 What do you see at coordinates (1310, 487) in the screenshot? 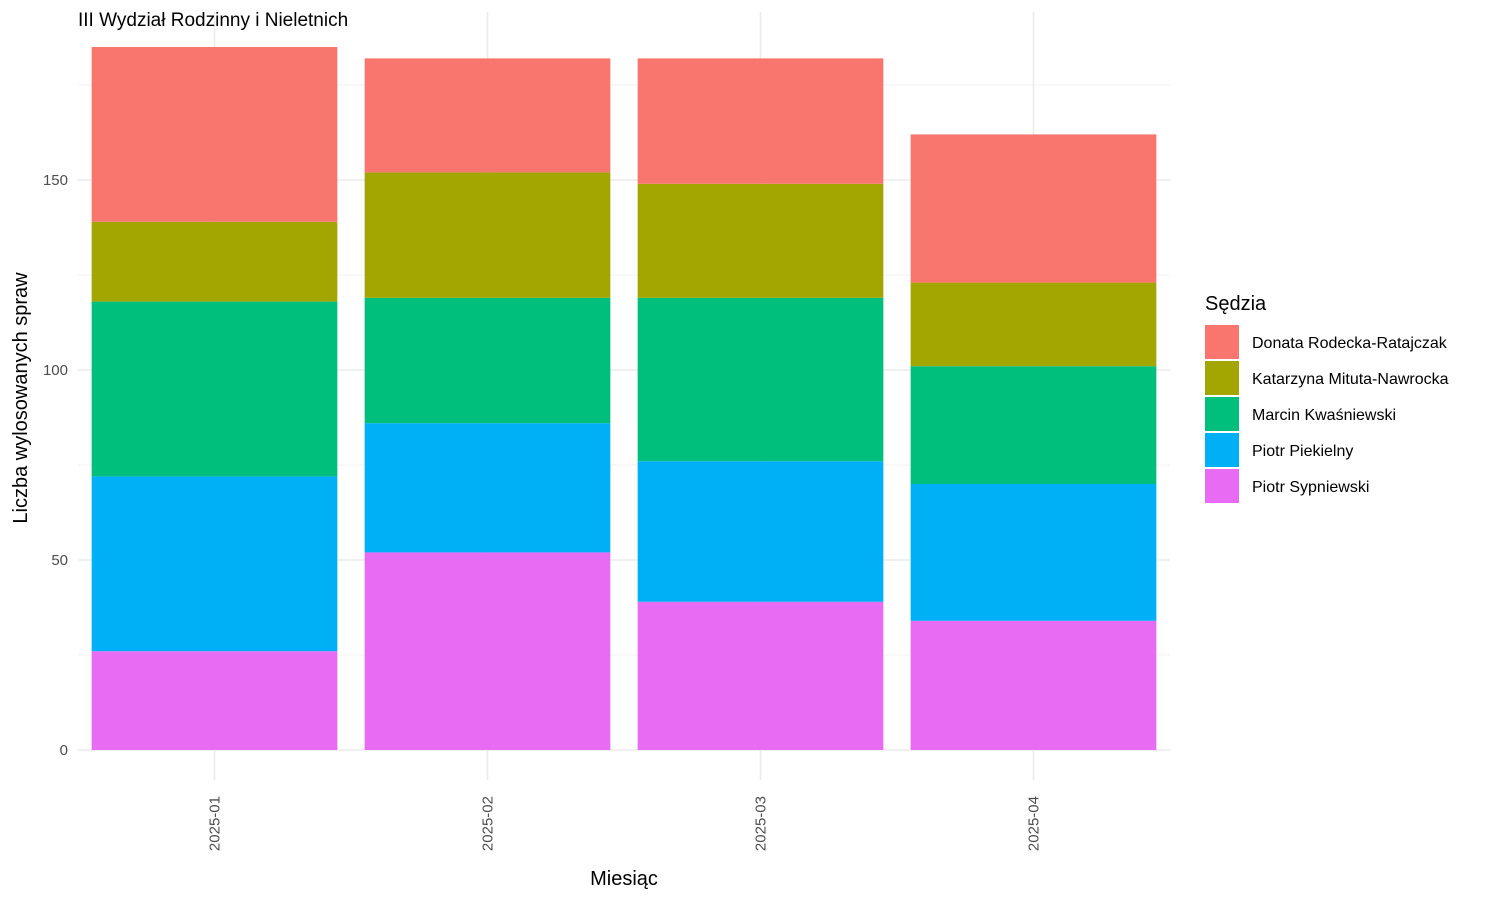
I see `legend-label: Piotr Sypniewski` at bounding box center [1310, 487].